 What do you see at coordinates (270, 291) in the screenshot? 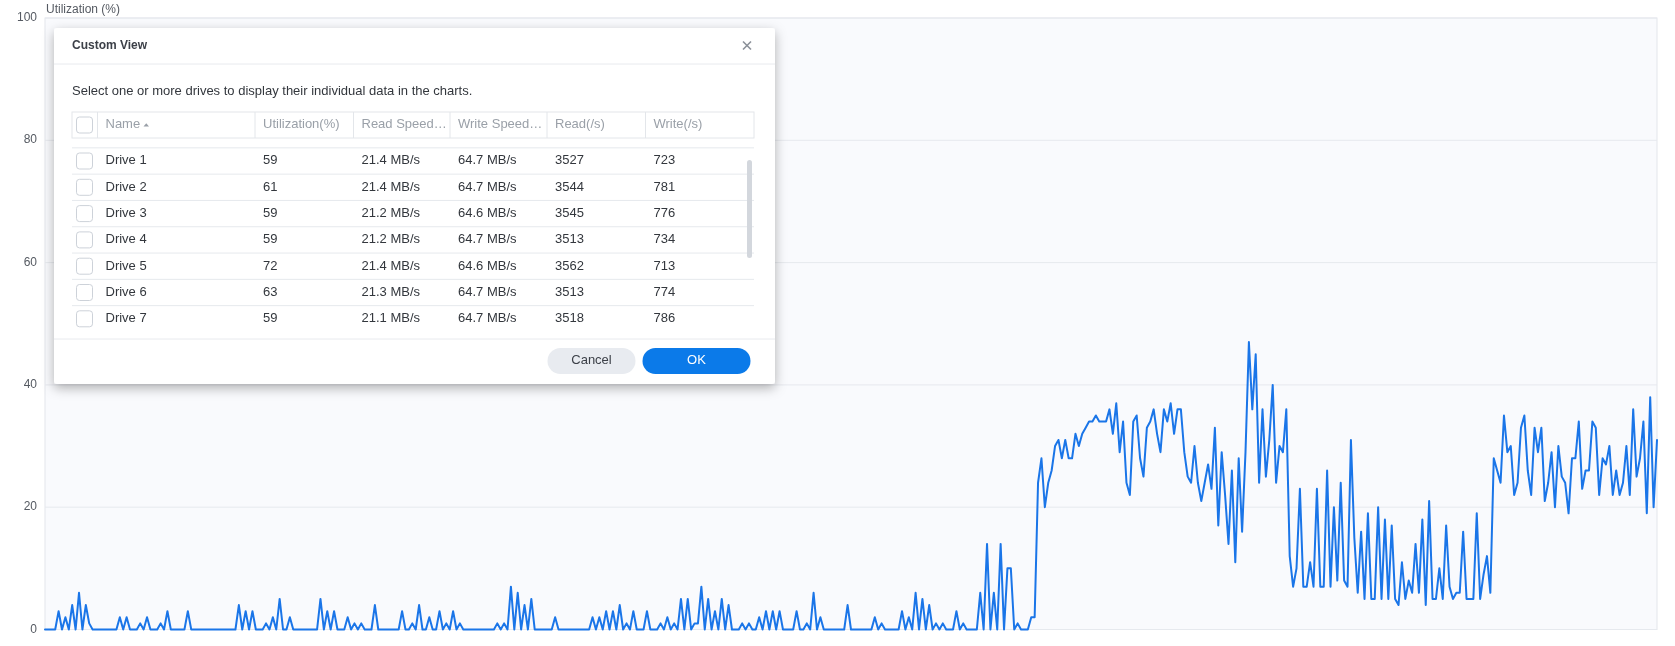
I see `text: 63` at bounding box center [270, 291].